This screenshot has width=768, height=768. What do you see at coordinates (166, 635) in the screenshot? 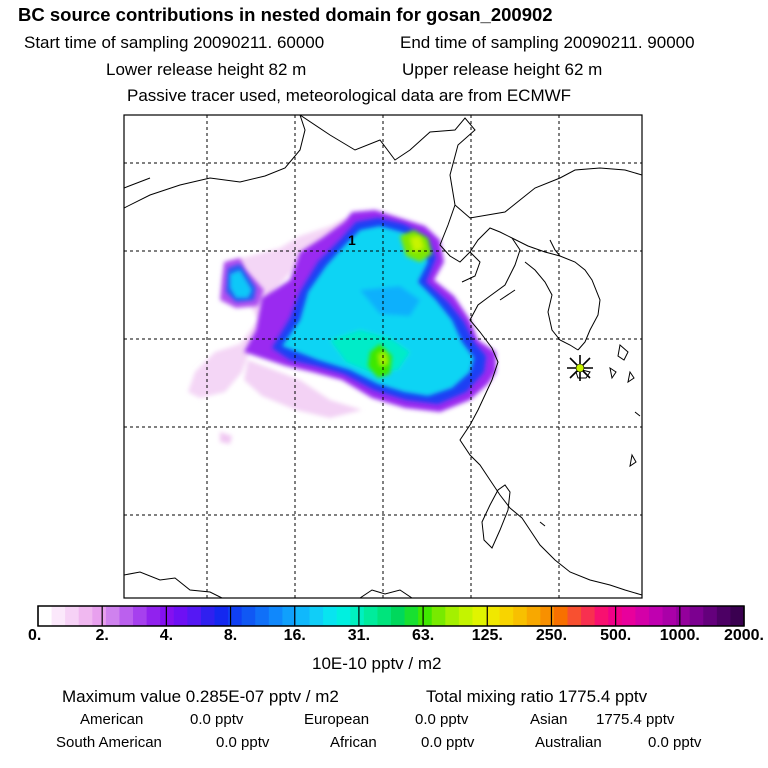
I see `colorbar-tick-label: 4.` at bounding box center [166, 635].